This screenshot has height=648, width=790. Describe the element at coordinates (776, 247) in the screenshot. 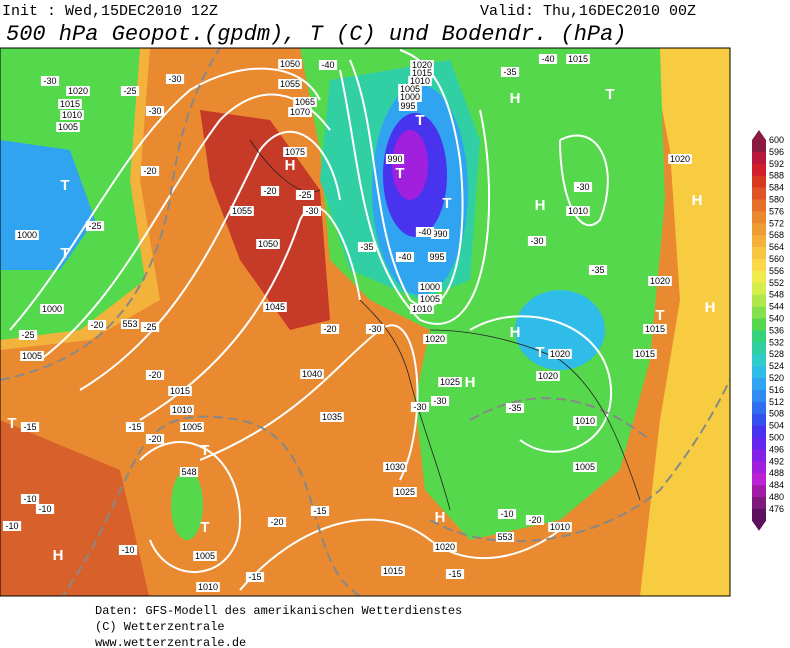

I see `colorbar-label: 564` at that location.